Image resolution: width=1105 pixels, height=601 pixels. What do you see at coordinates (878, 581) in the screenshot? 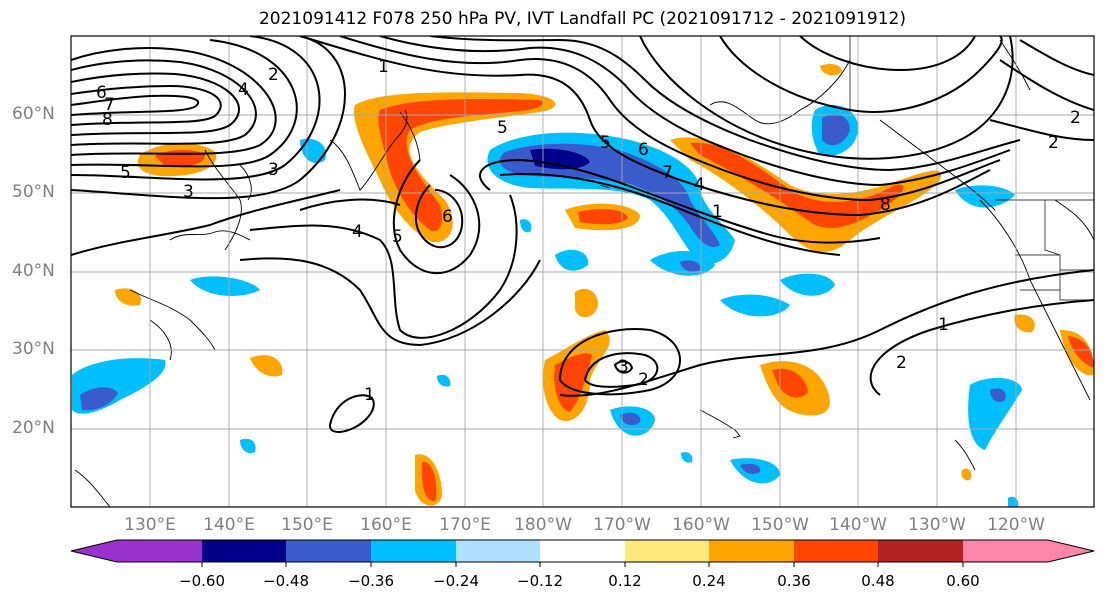
I see `colorbar-tick-label: 0.48` at bounding box center [878, 581].